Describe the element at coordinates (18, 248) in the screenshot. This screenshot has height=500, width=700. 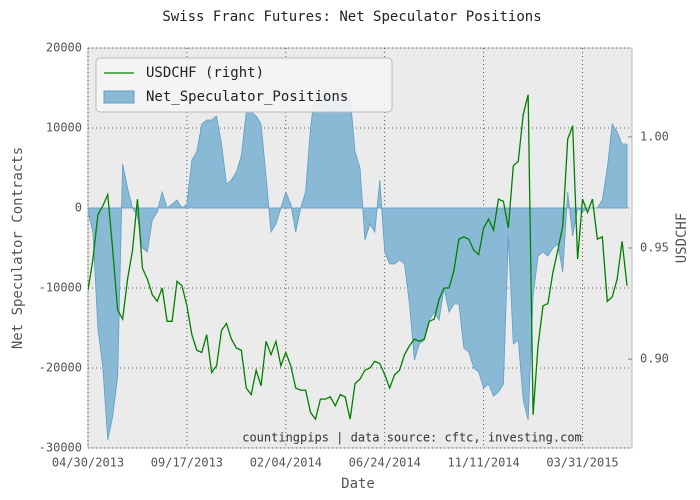
I see `y-axis-label: Net Speculator Contracts` at that location.